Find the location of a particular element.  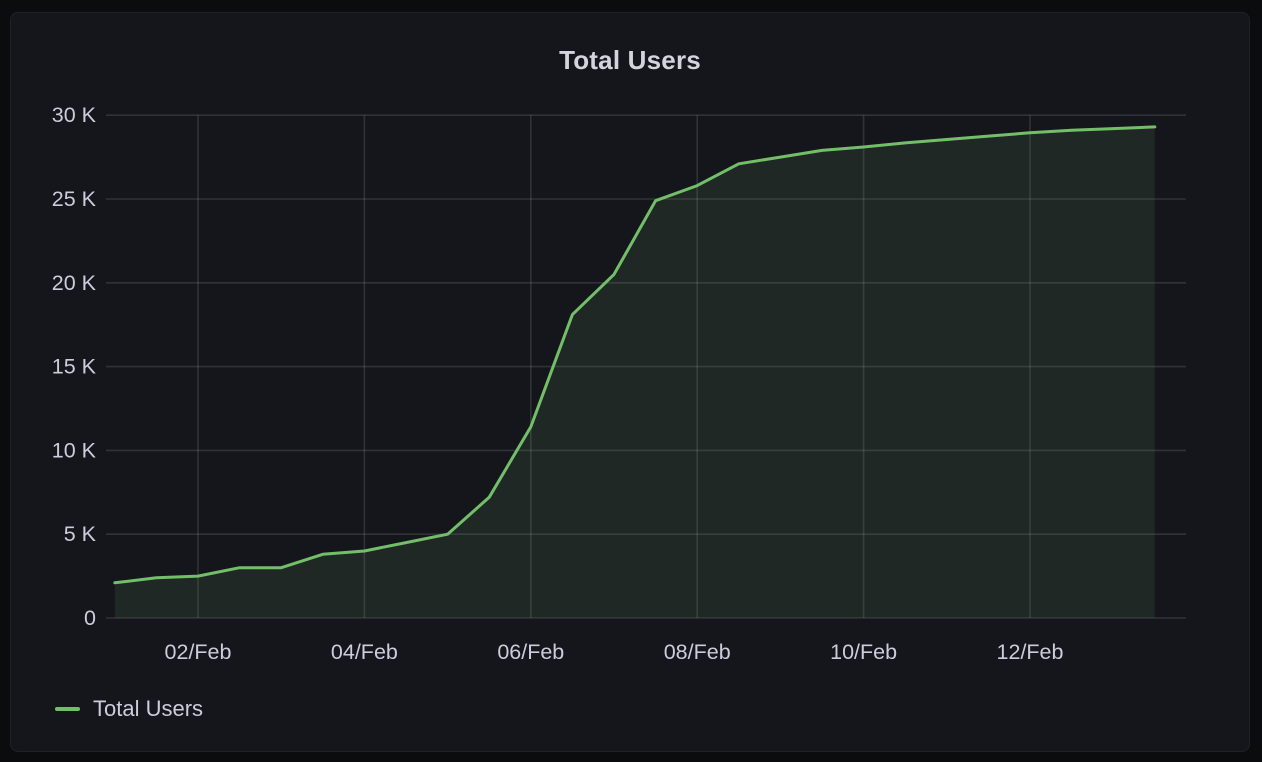

x-axis-tick-label: 08/Feb is located at coordinates (697, 652).